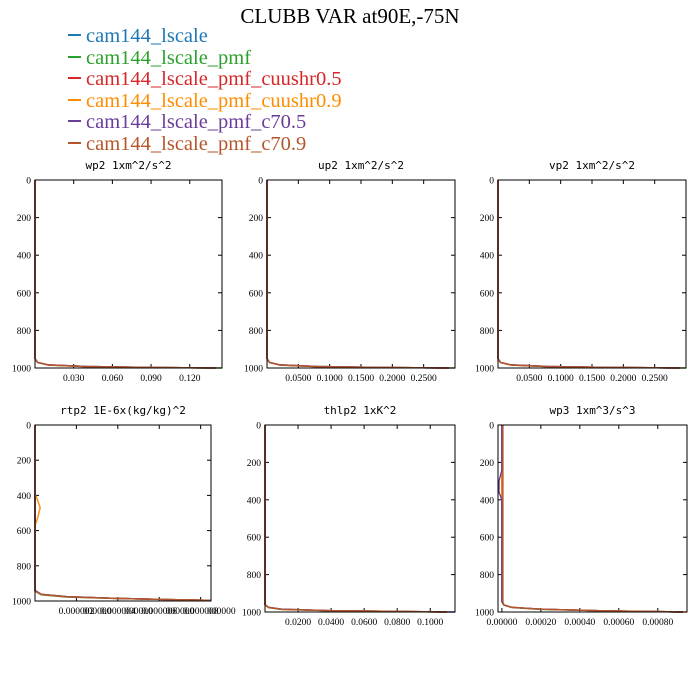 Image resolution: width=700 pixels, height=700 pixels. I want to click on x-tick-label: 0.000008, so click(201, 612).